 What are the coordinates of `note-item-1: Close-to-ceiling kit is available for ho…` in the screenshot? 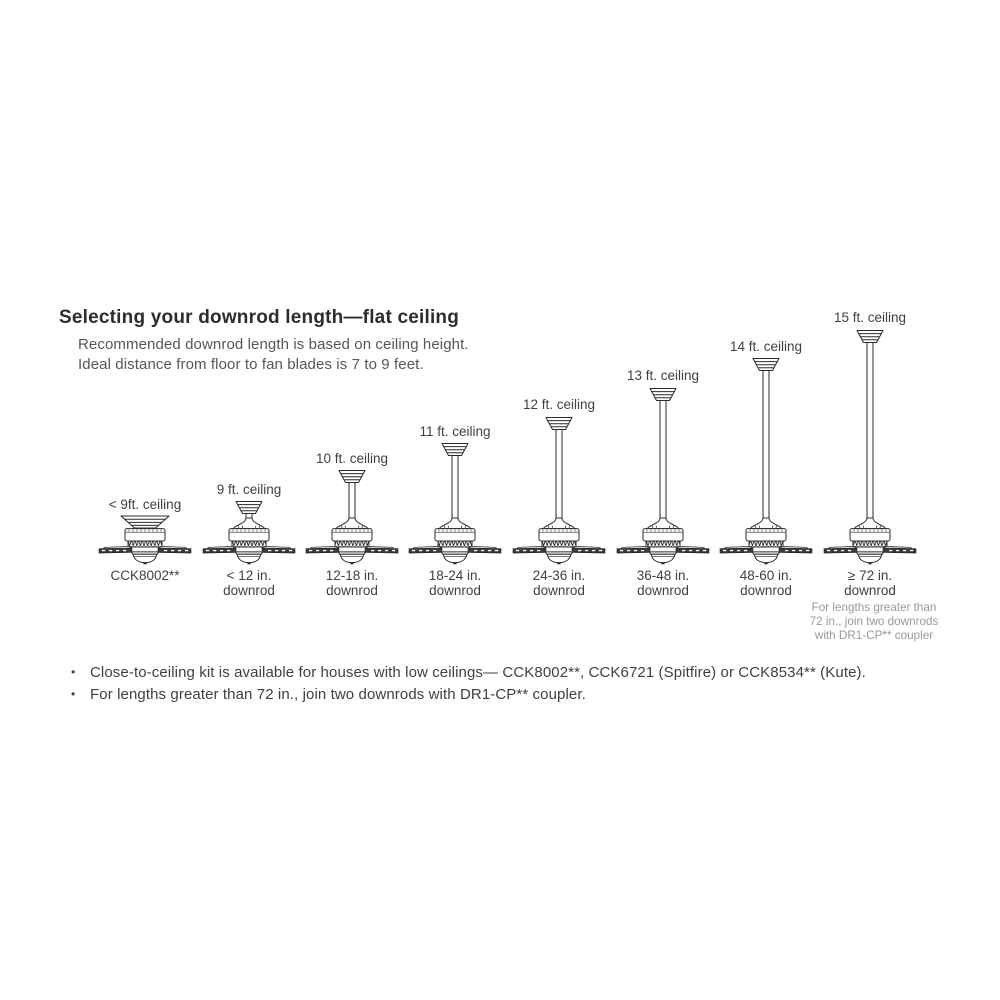 It's located at (521, 673).